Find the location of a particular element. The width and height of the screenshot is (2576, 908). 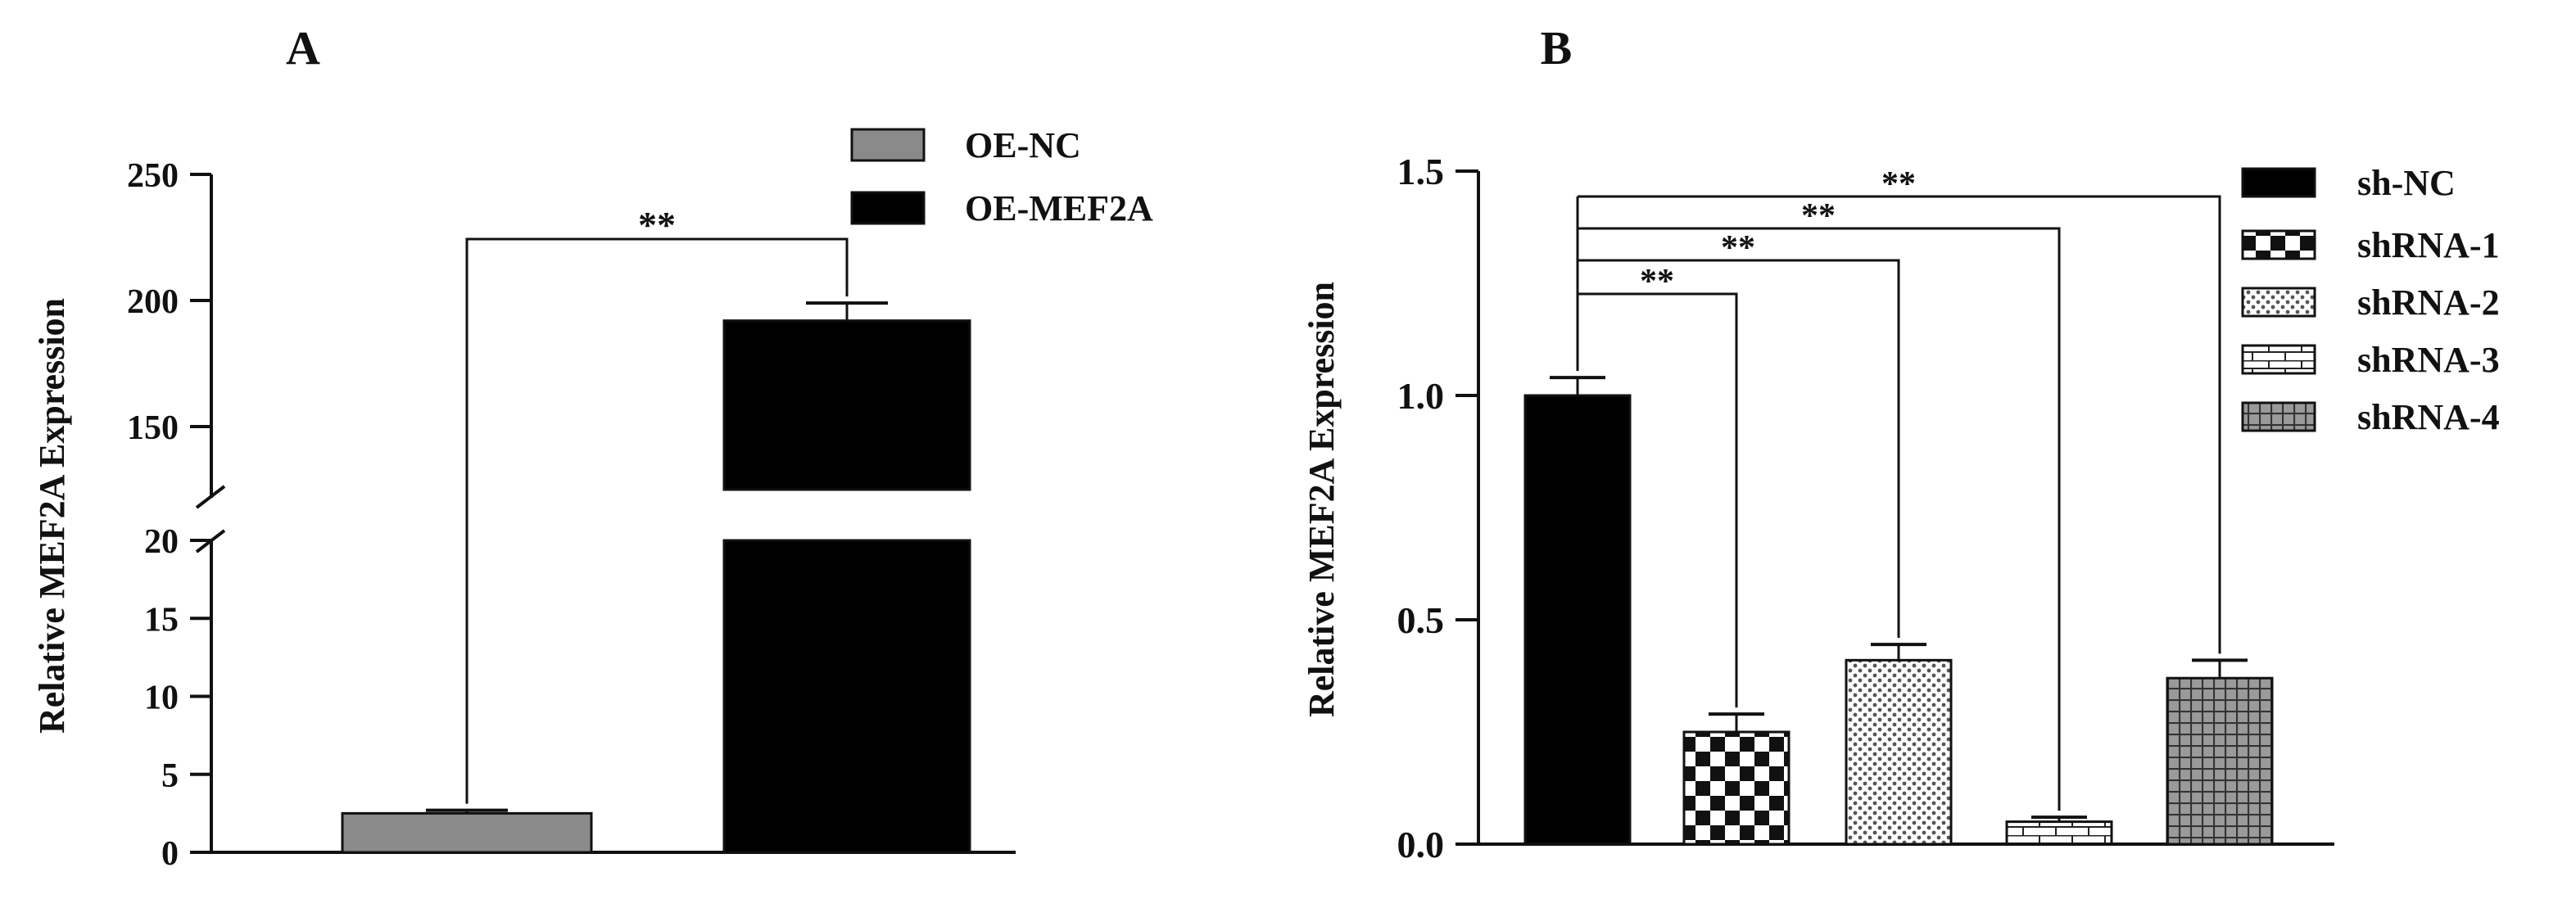

y-tick-label: 5 is located at coordinates (170, 776).